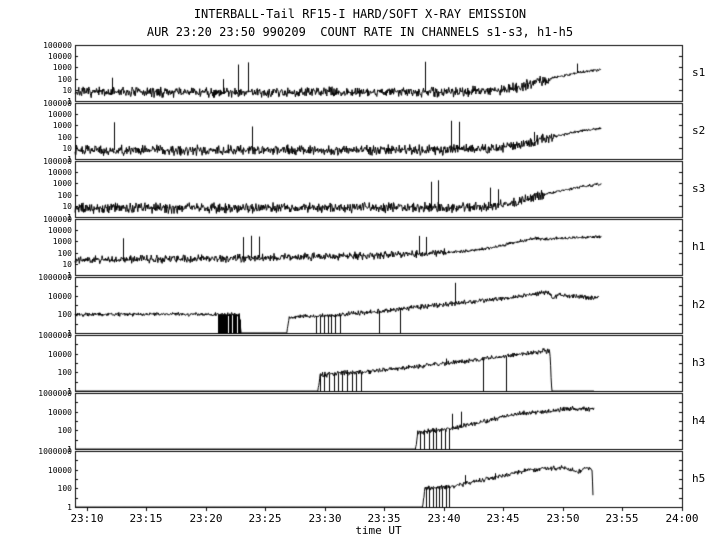  What do you see at coordinates (622, 518) in the screenshot?
I see `x-tick-label: 23:55` at bounding box center [622, 518].